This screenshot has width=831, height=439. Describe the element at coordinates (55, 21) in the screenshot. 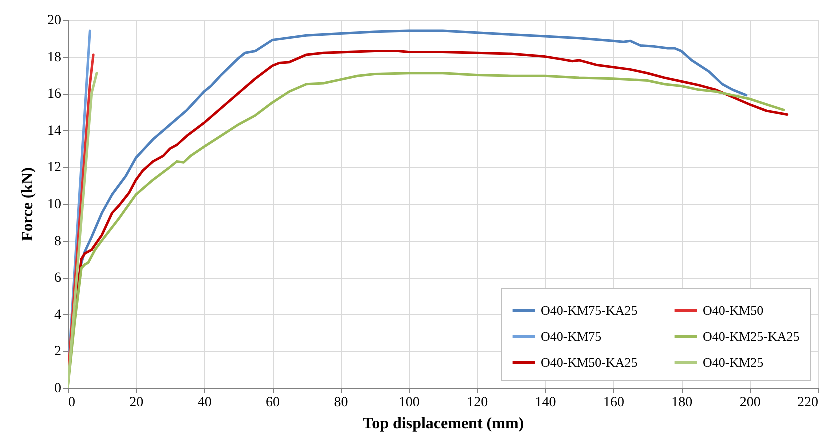

I see `y-tick-label: 20` at that location.